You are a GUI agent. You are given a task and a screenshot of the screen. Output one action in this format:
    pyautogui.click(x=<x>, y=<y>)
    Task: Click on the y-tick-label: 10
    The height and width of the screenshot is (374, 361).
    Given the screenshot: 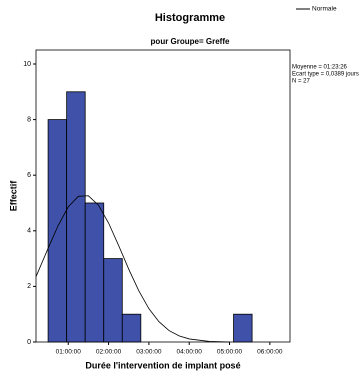 What is the action you would take?
    pyautogui.click(x=27, y=64)
    